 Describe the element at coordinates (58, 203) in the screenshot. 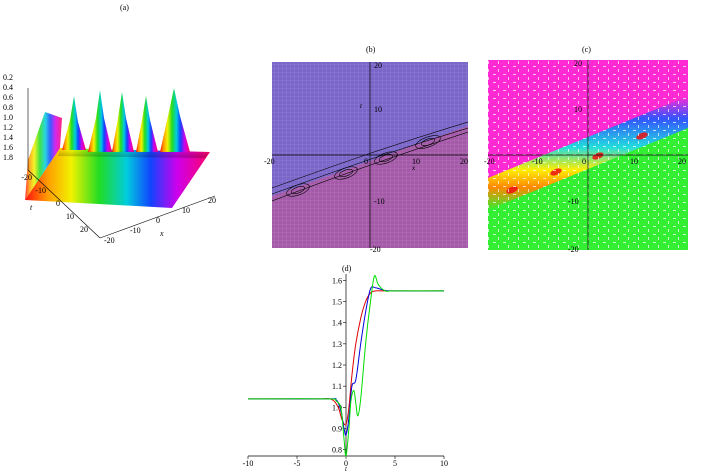

I see `t-tick-label: 0` at that location.